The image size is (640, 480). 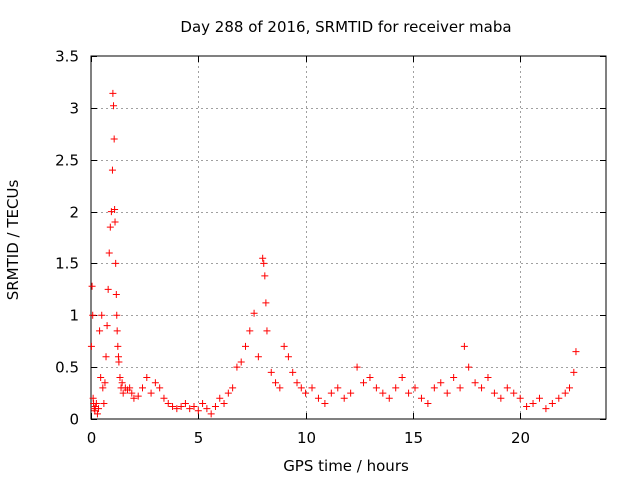 I want to click on y-tick-label: 3.5, so click(x=67, y=57).